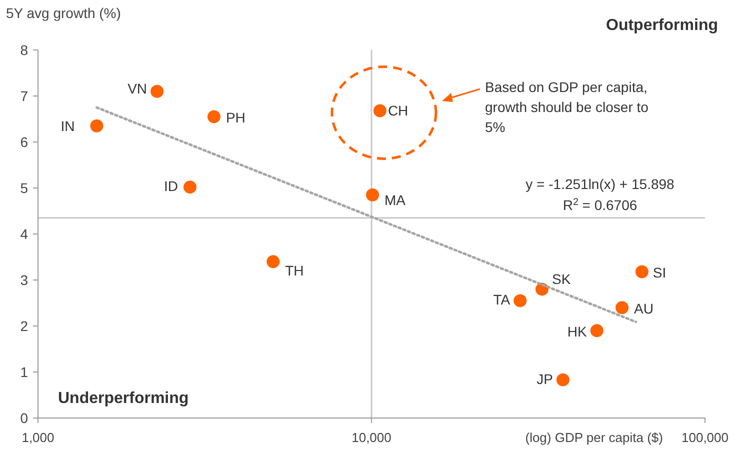  What do you see at coordinates (123, 398) in the screenshot?
I see `annotation: Underperforming` at bounding box center [123, 398].